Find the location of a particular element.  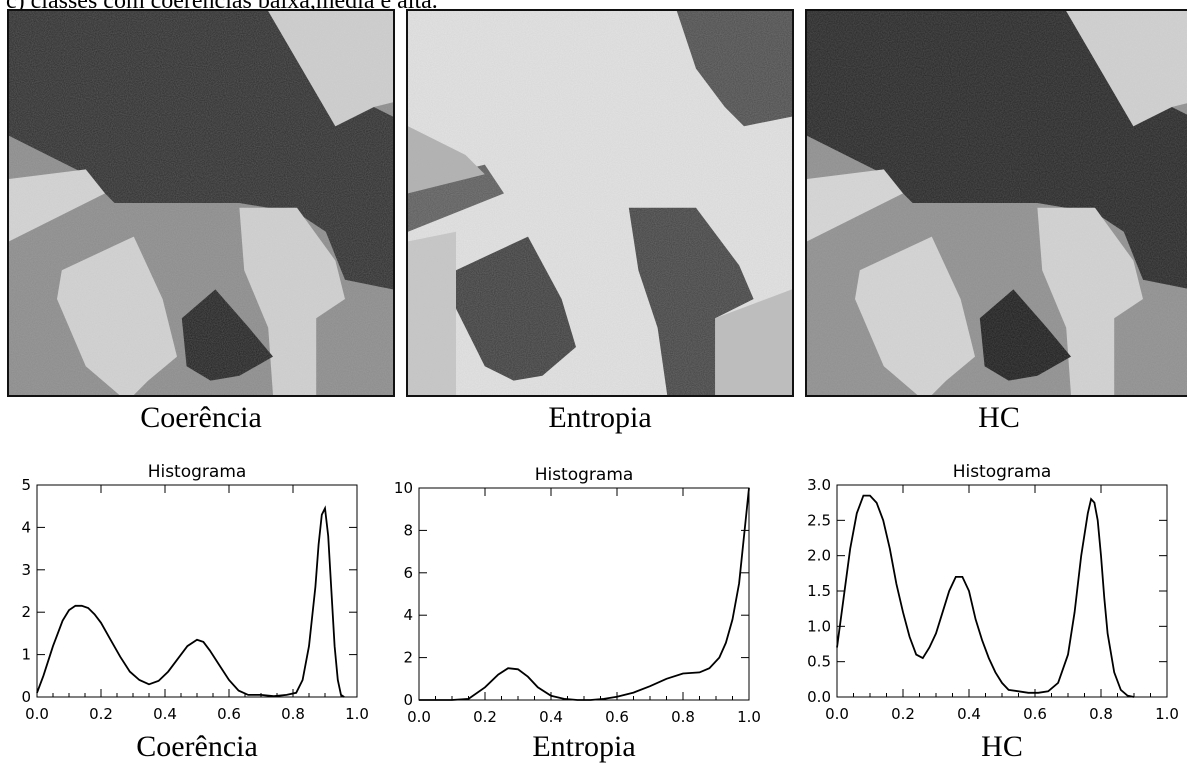

image-caption-coerencia: Coerência is located at coordinates (201, 417).